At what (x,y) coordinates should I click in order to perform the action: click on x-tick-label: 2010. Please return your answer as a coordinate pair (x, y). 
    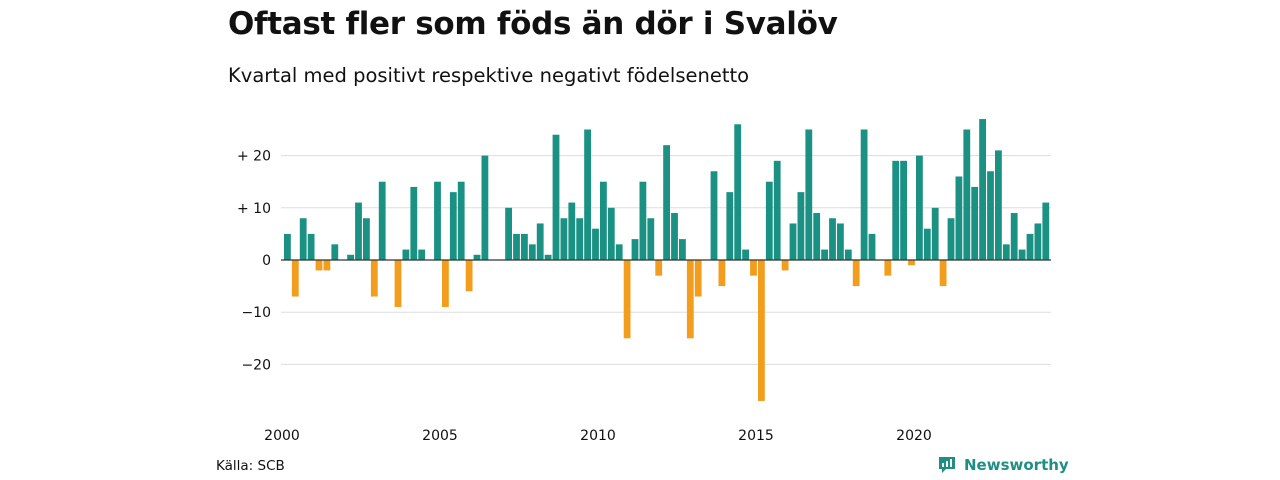
    Looking at the image, I should click on (598, 436).